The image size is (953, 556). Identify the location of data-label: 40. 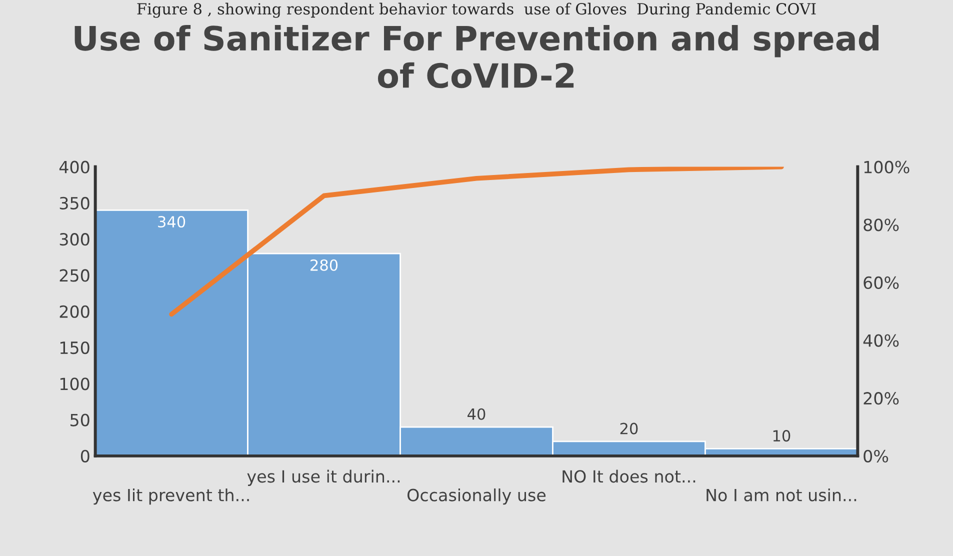
(477, 414).